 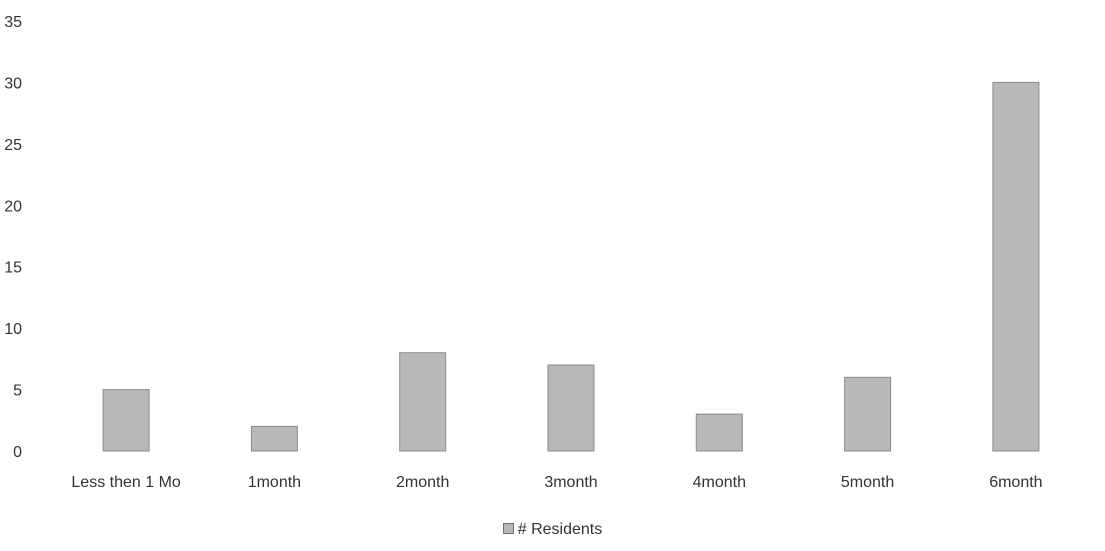 What do you see at coordinates (13, 268) in the screenshot?
I see `y-tick-label: 15` at bounding box center [13, 268].